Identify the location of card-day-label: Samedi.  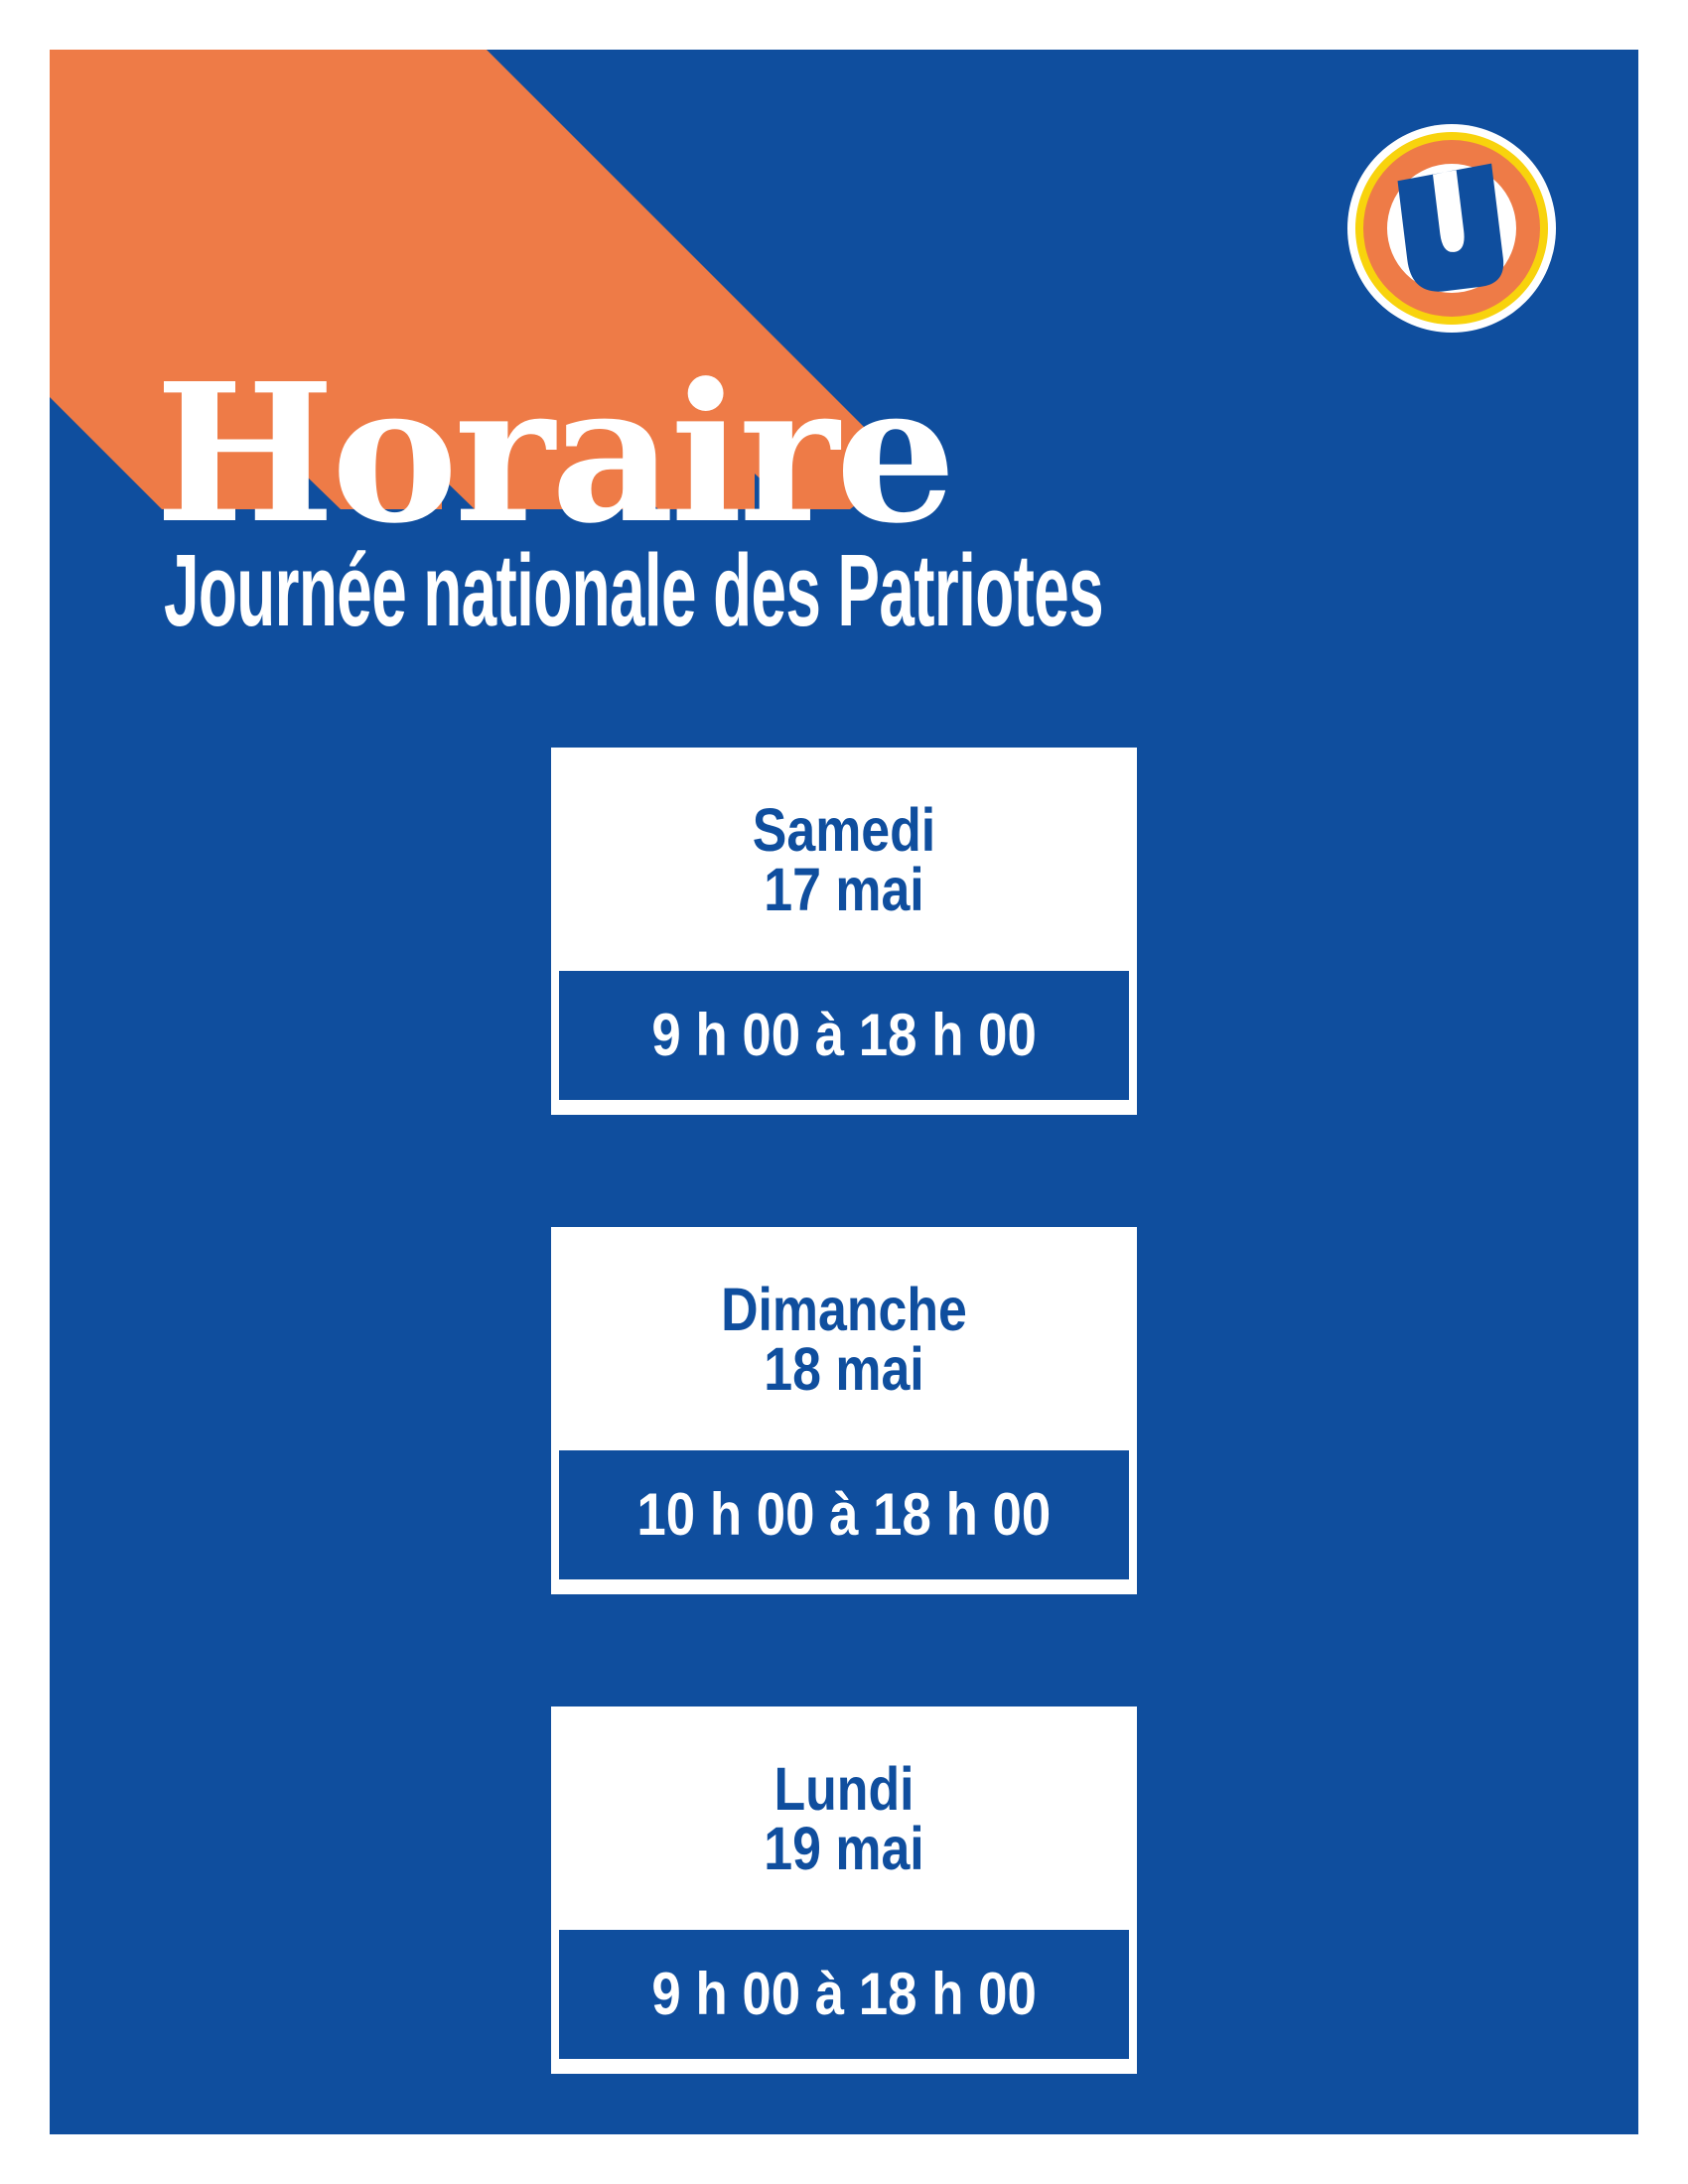
(844, 829).